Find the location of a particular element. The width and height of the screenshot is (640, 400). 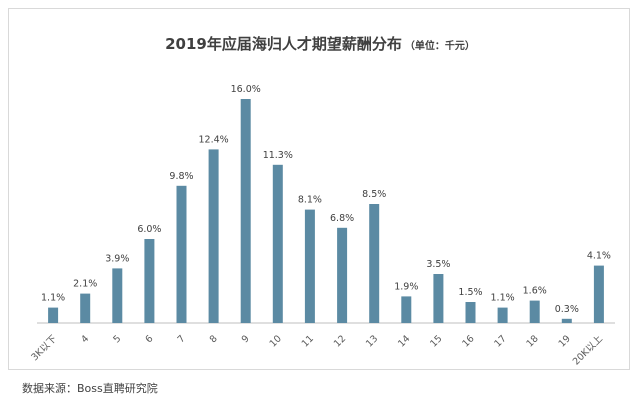

source-note: 数据来源：Boss直聘研究院 is located at coordinates (90, 388).